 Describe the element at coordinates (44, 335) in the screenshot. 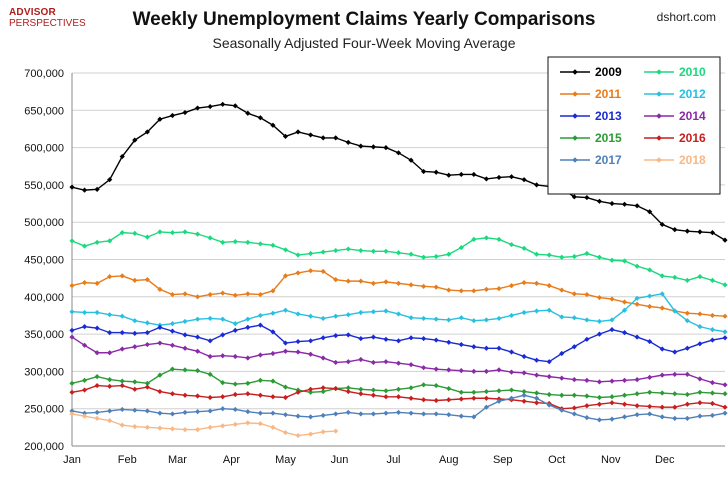

I see `y-tick-label: 350,000` at that location.